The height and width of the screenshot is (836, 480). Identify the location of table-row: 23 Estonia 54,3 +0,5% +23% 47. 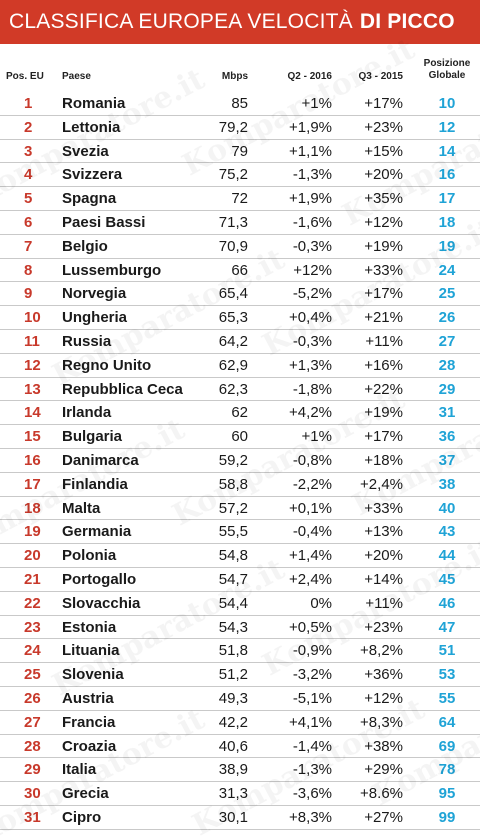
(240, 628).